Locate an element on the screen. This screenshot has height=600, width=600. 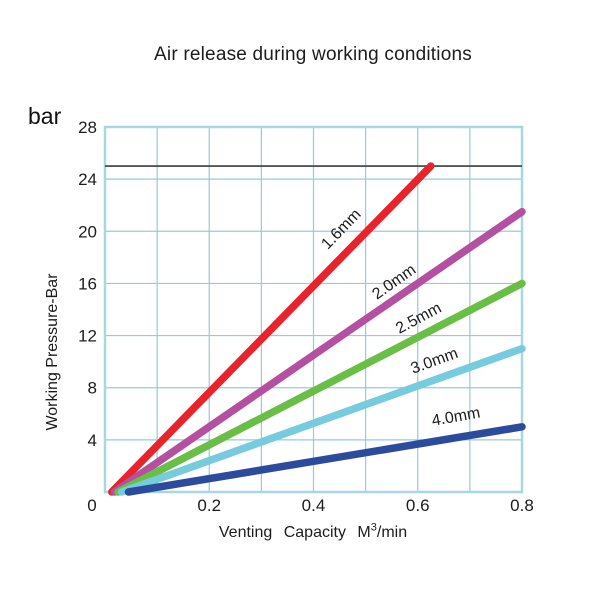
x-axis-title-text: Venting Capacity M is located at coordinates (294, 532).